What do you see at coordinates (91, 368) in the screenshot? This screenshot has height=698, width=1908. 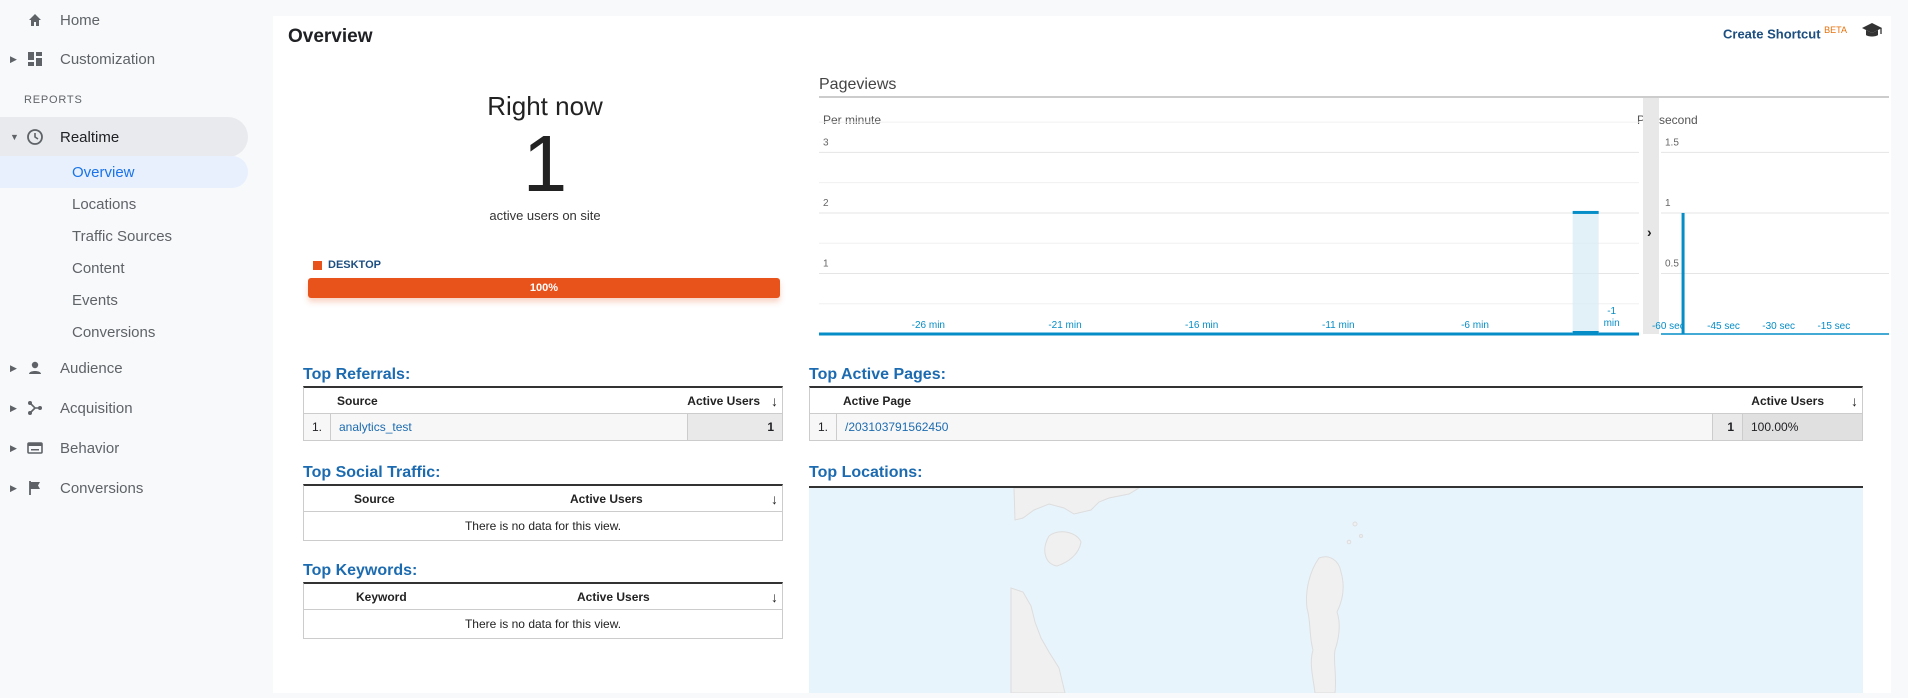 I see `sidebar-item-label: Audience` at bounding box center [91, 368].